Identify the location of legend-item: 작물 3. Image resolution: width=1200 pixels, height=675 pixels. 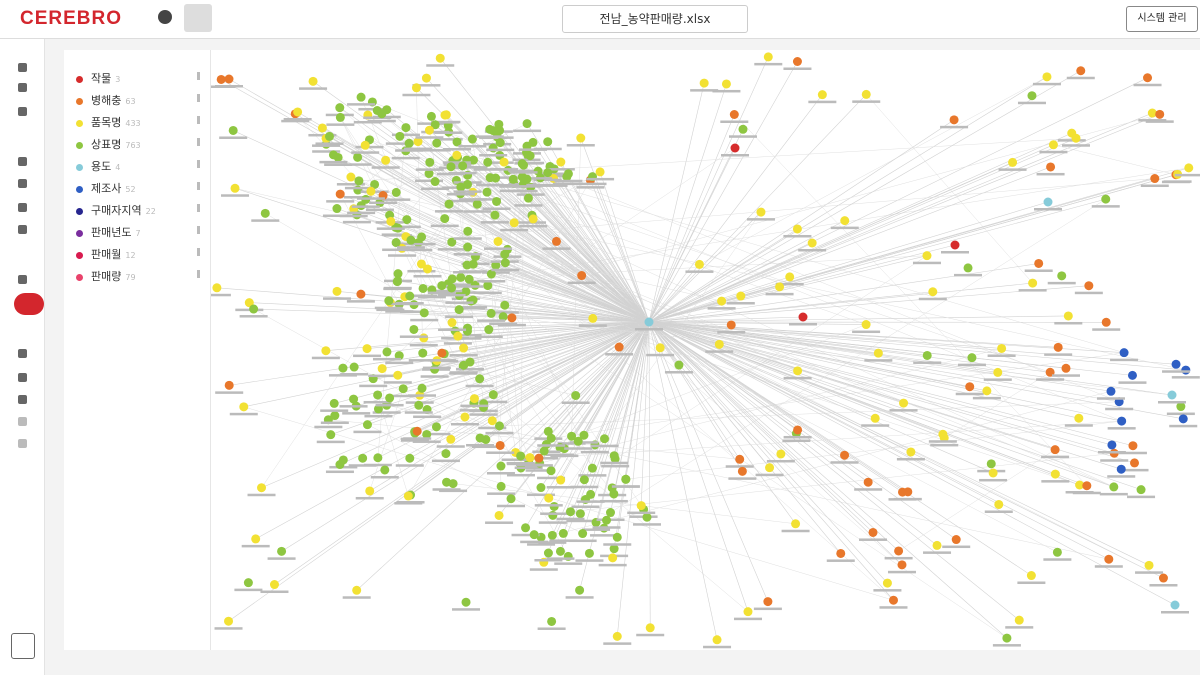
(140, 78).